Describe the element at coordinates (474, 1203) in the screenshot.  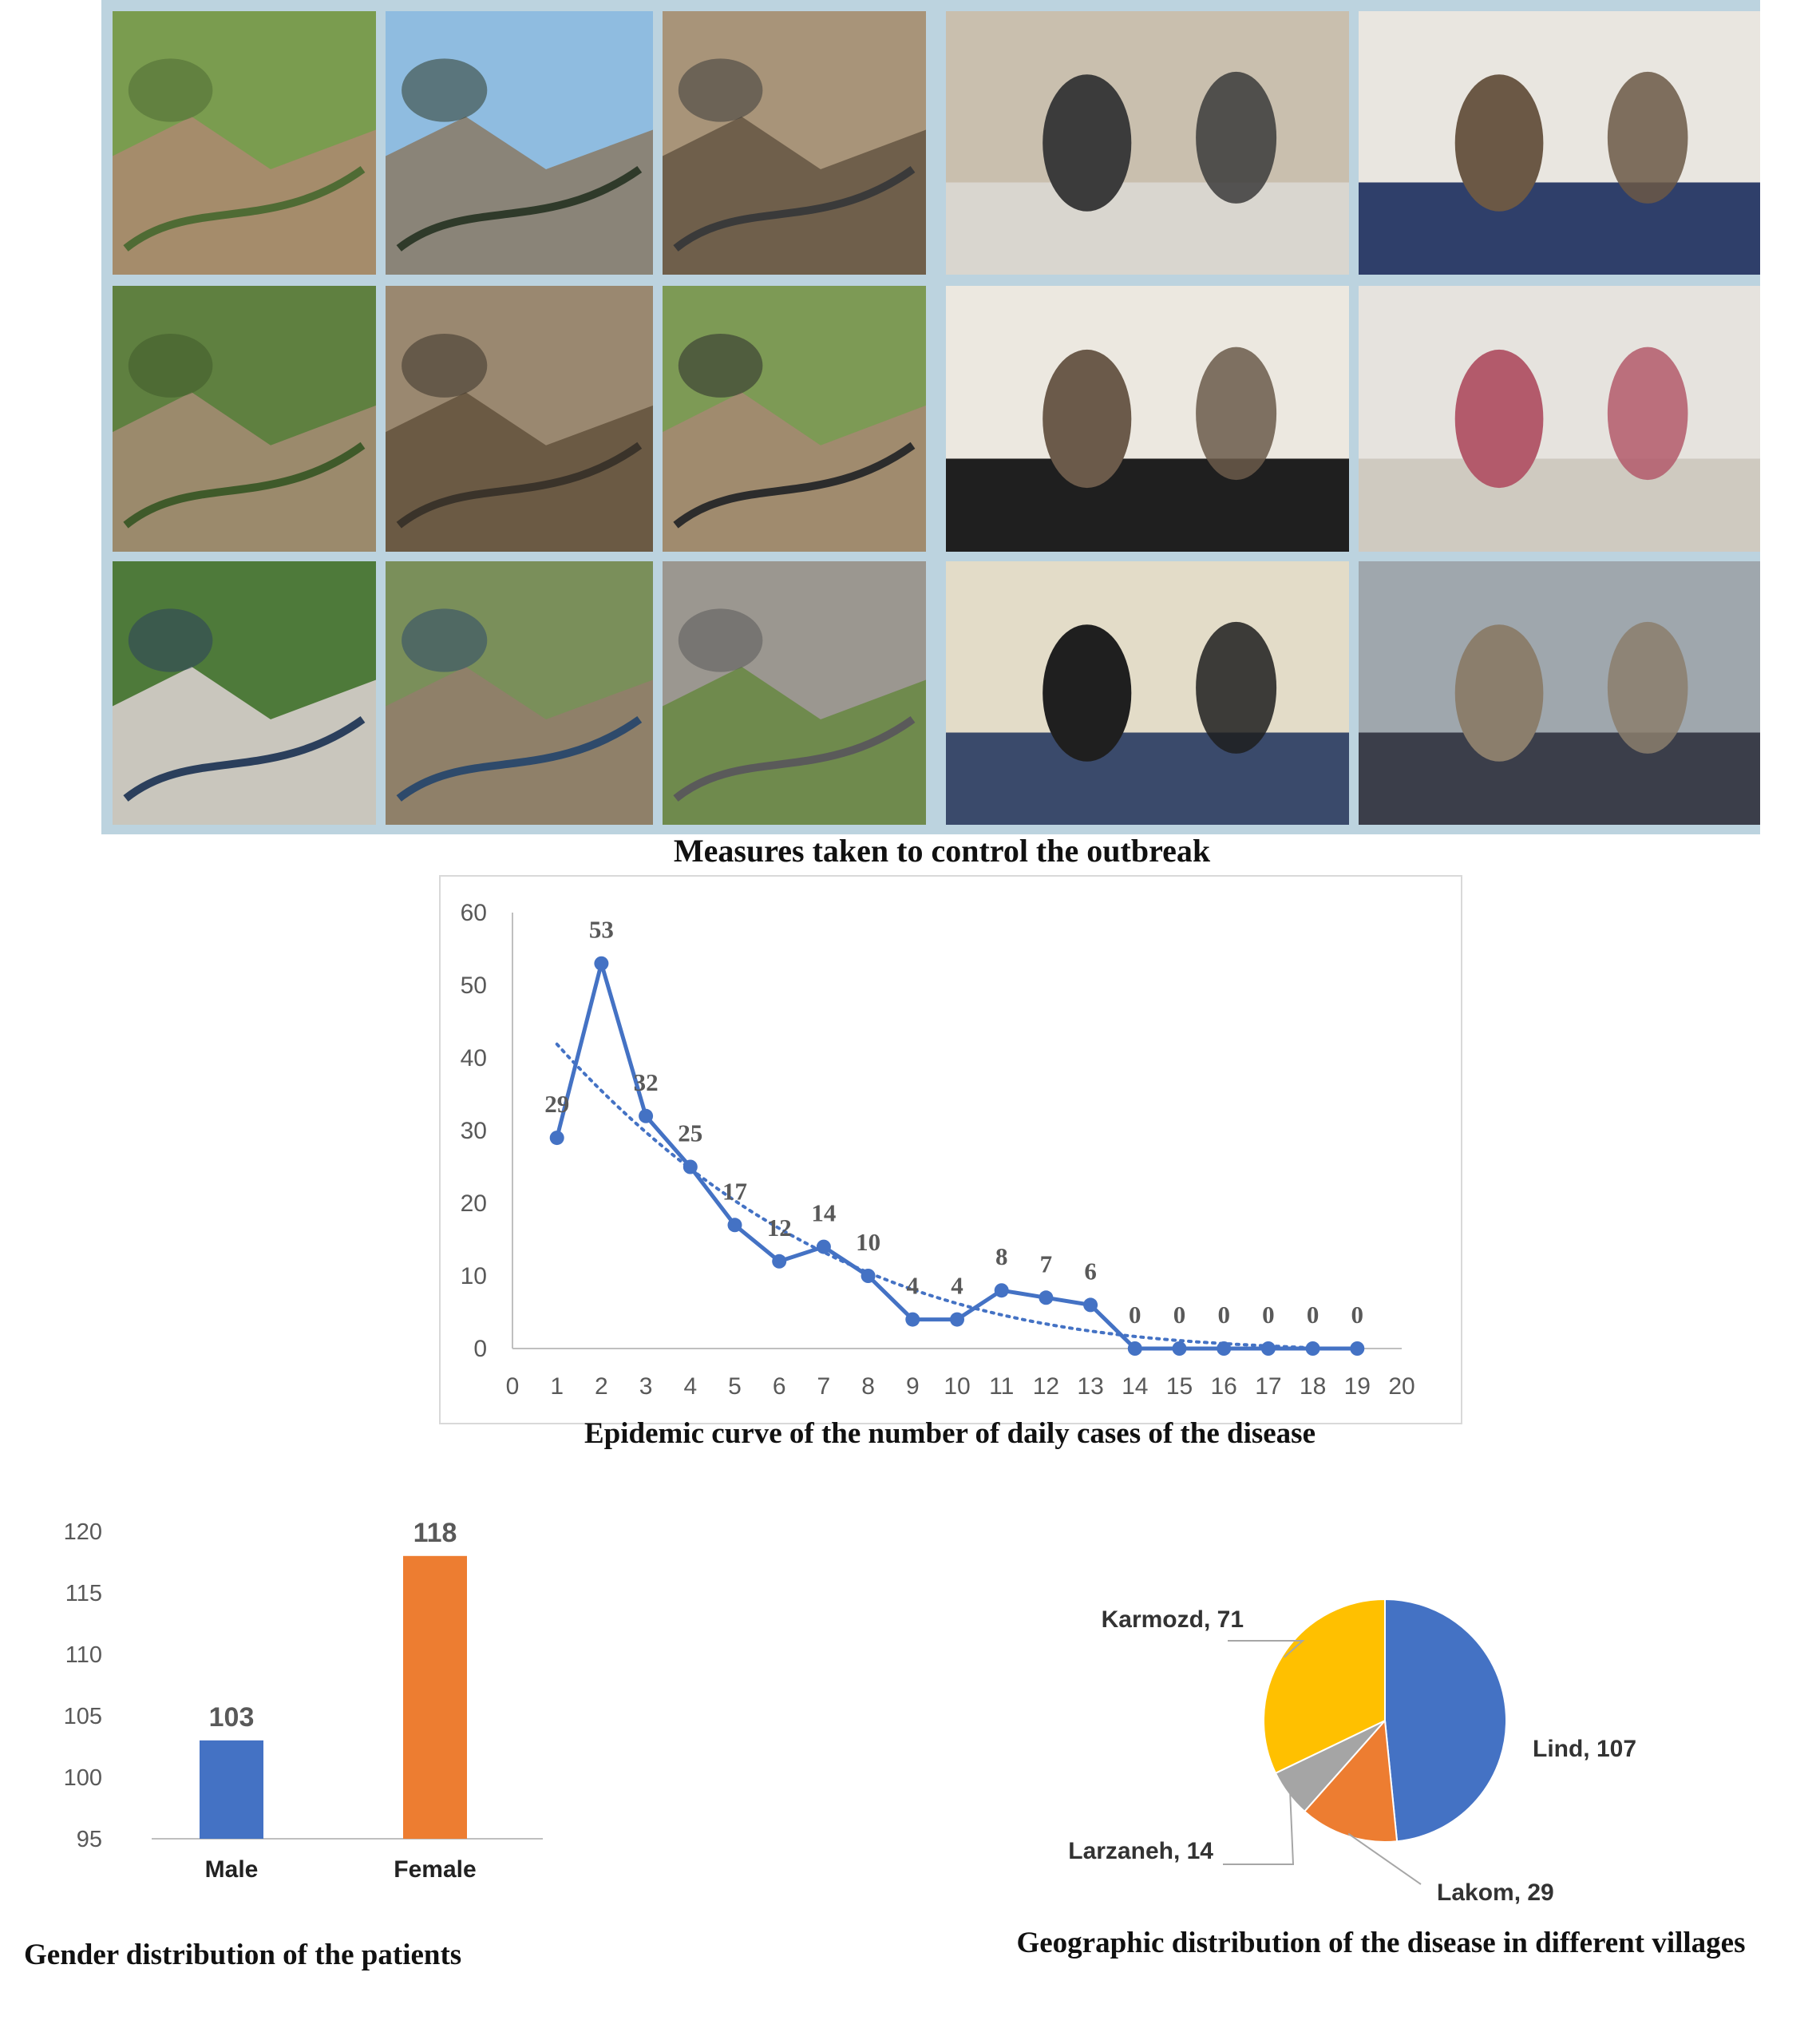
I see `y-tick-label: 20` at that location.